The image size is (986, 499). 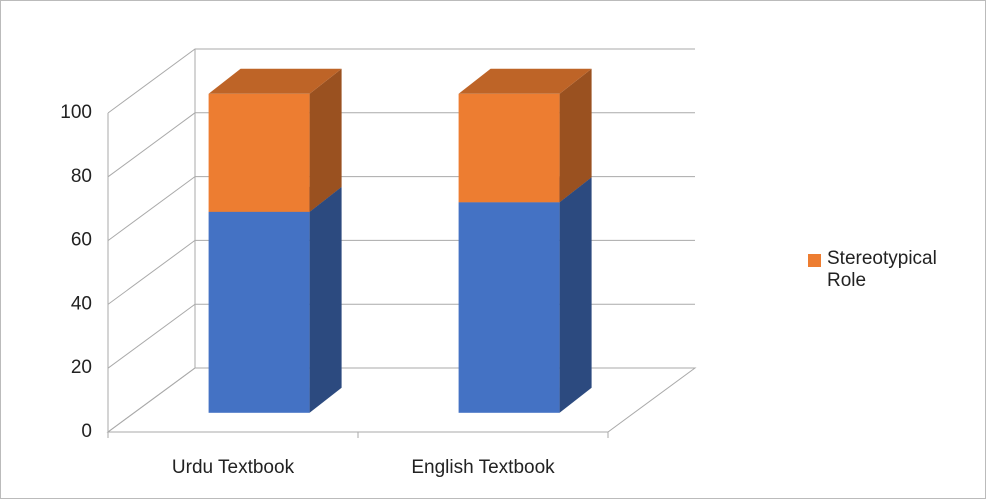 I want to click on y-tick-label: 60, so click(x=81, y=240).